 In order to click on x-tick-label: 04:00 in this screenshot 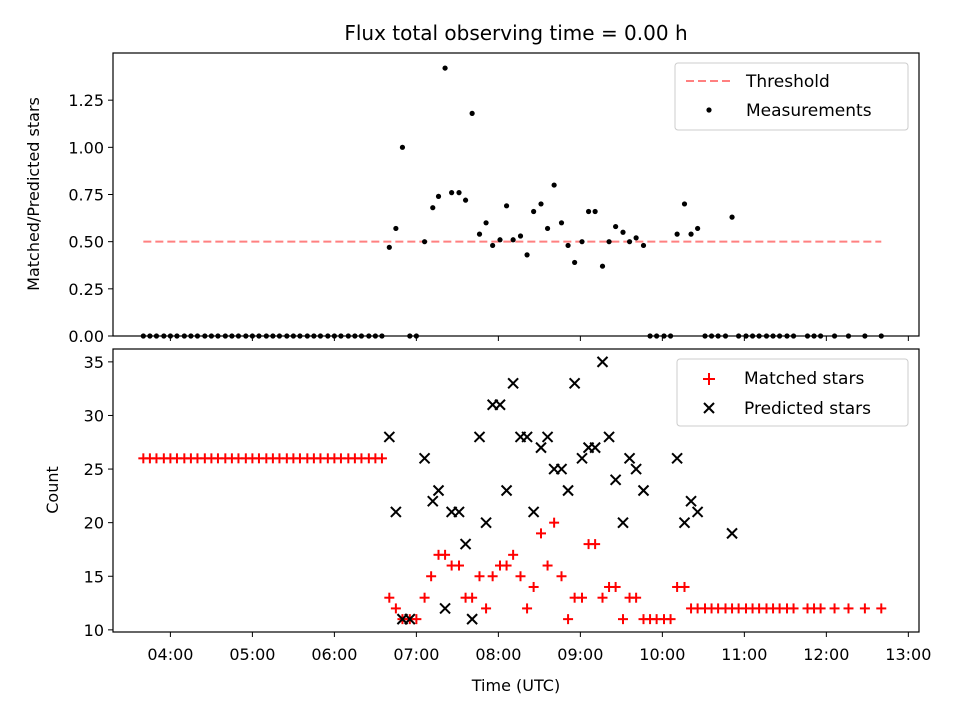, I will do `click(170, 654)`.